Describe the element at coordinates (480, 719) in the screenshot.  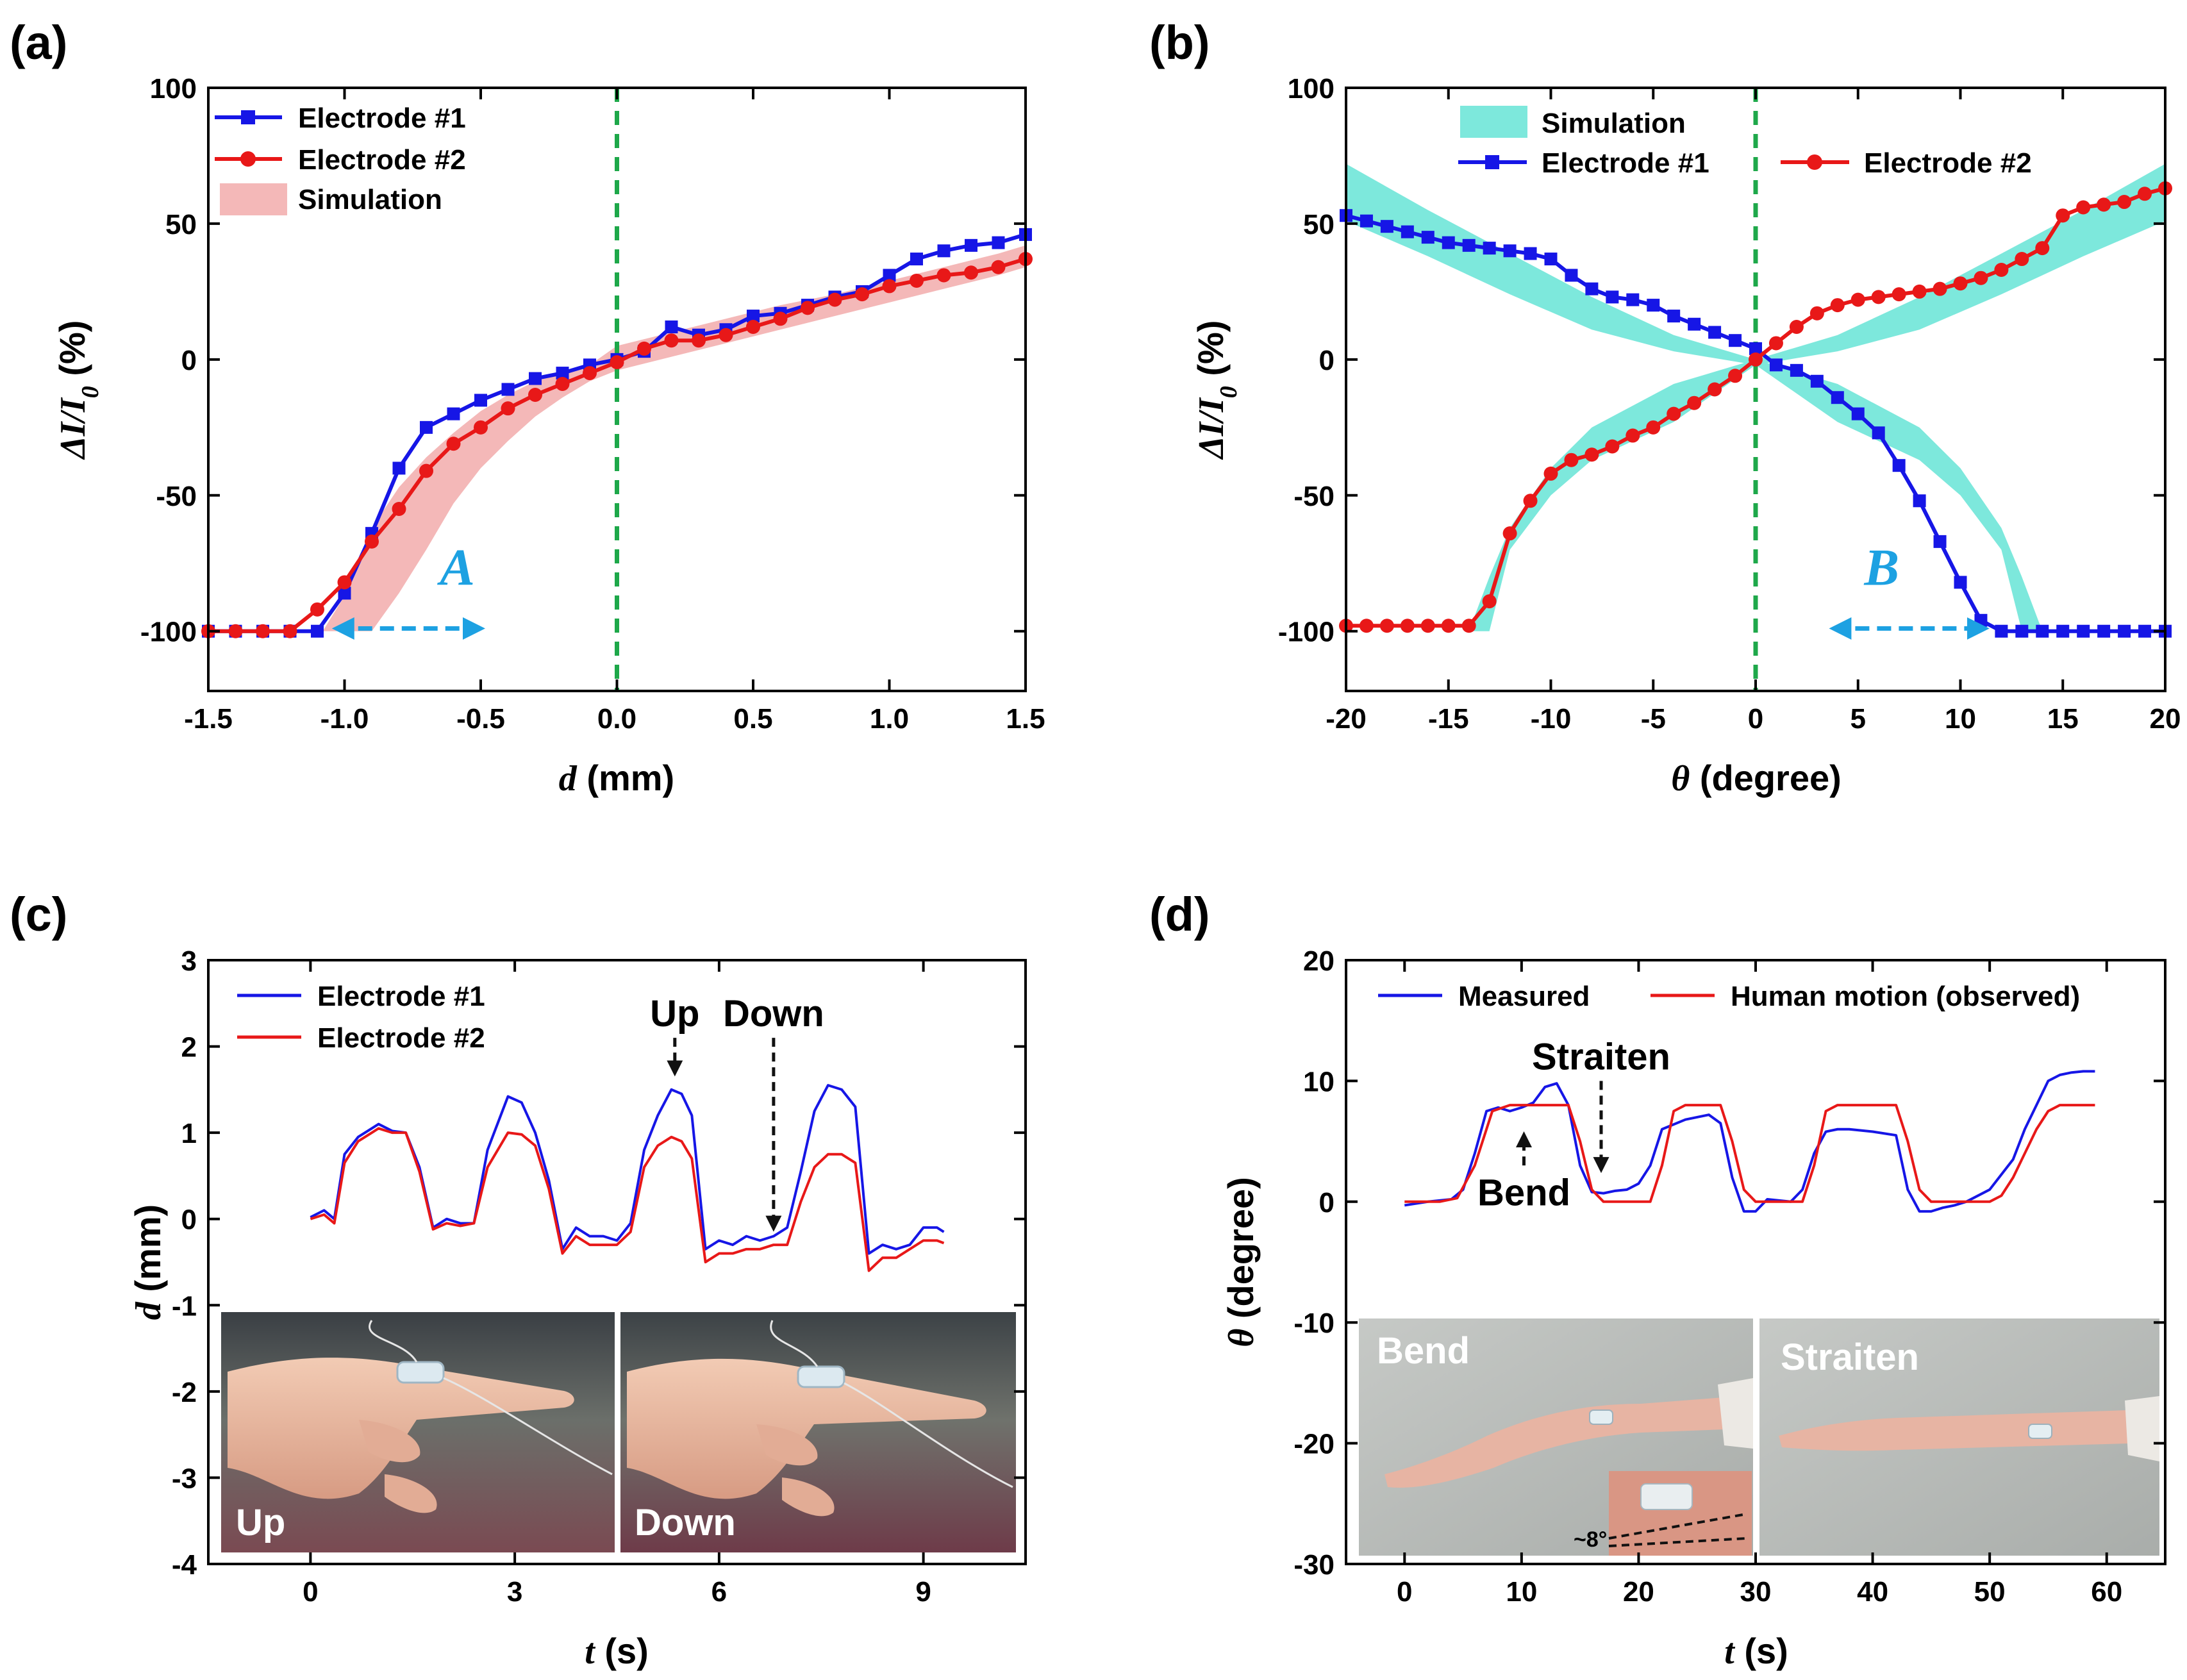
I see `x-tick-label: -0.5` at that location.